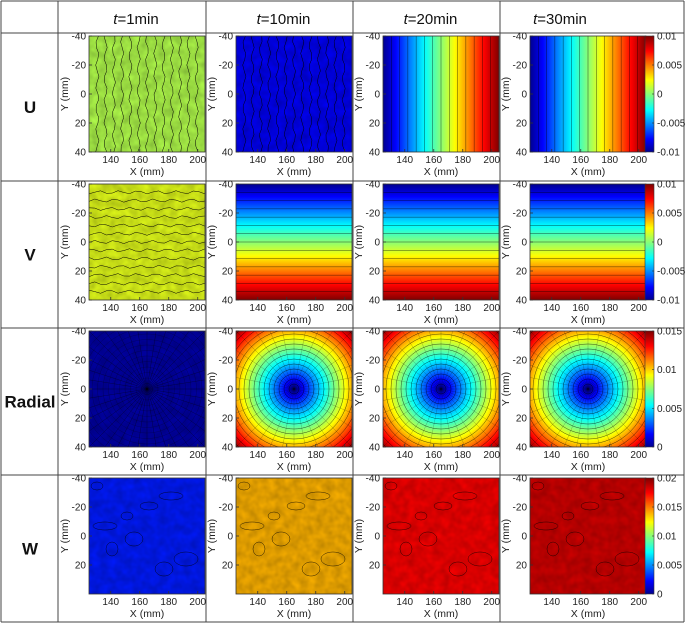  What do you see at coordinates (359, 242) in the screenshot?
I see `y-axis-label: Y (mm)` at bounding box center [359, 242].